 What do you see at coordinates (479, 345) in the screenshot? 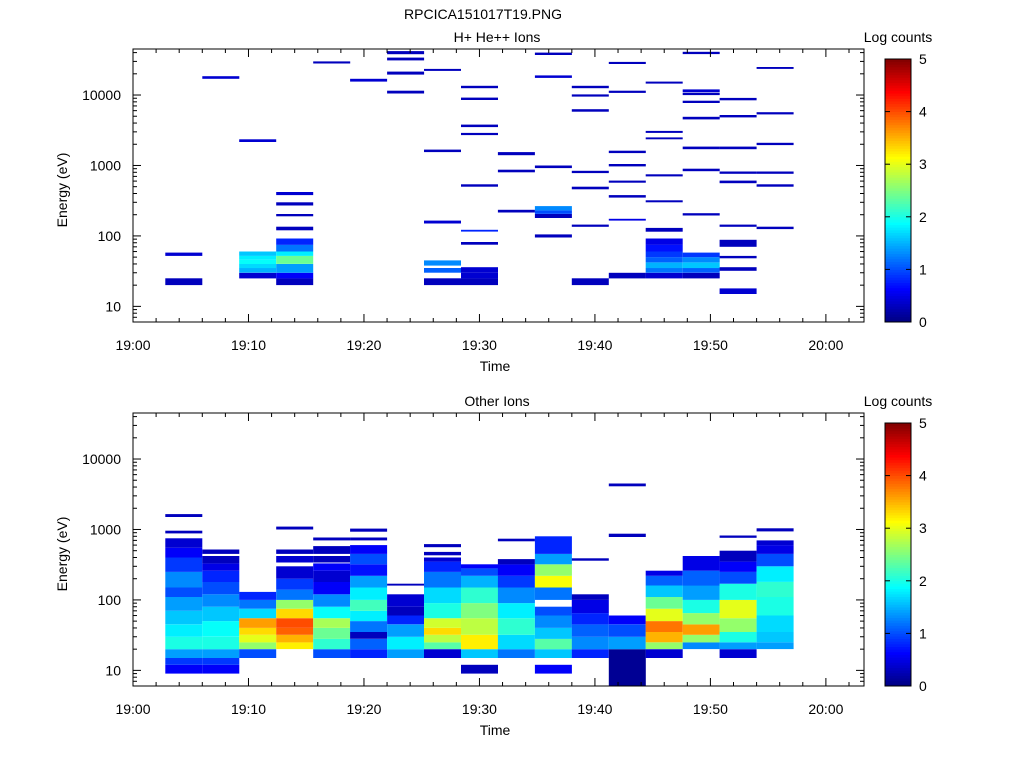
I see `x-tick-label: 19:30` at bounding box center [479, 345].